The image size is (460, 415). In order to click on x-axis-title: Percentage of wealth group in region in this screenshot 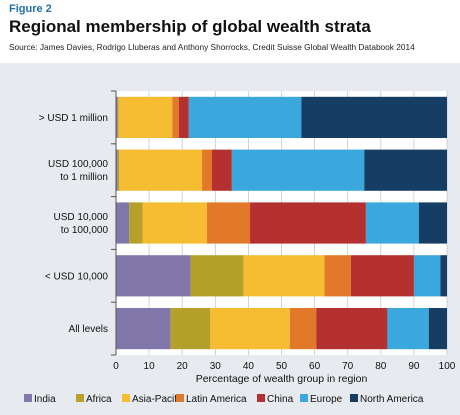, I will do `click(282, 379)`.